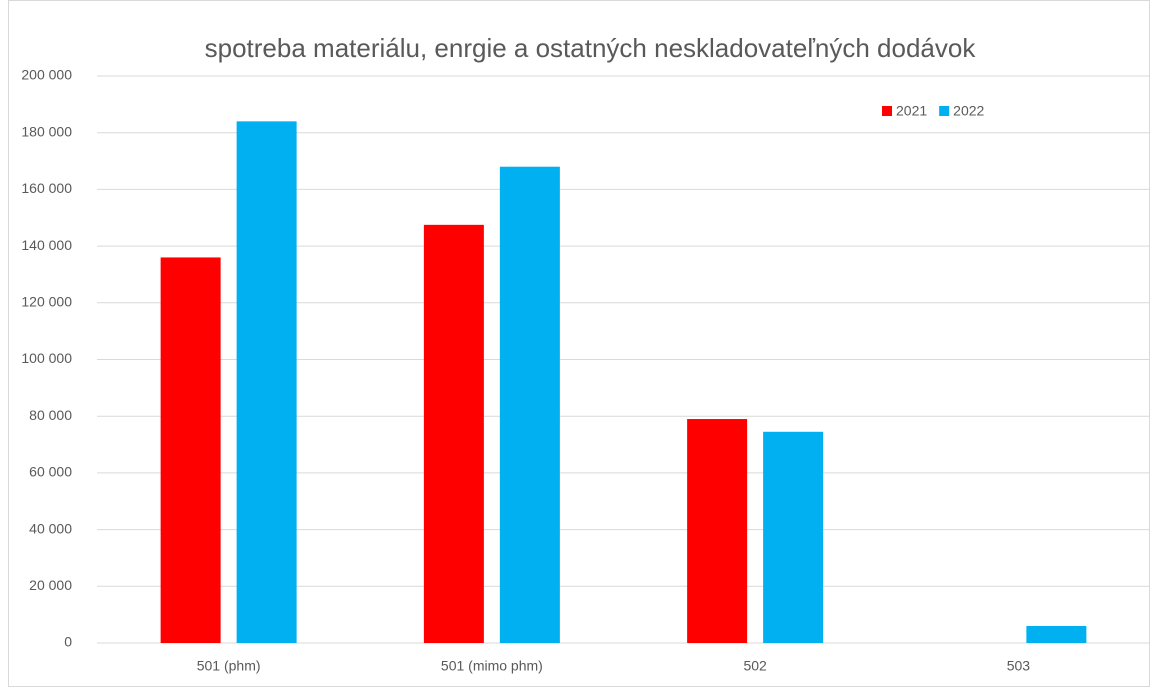  I want to click on x-tick-label: 502, so click(755, 666).